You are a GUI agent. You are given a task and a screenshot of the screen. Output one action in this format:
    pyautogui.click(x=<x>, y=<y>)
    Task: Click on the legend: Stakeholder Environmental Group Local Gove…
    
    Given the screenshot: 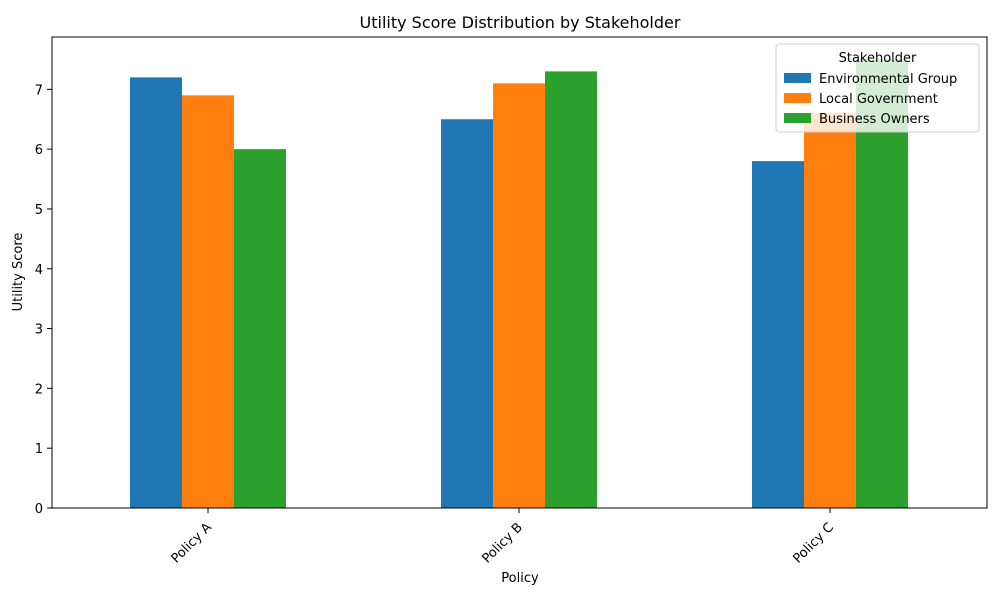 What is the action you would take?
    pyautogui.click(x=877, y=88)
    